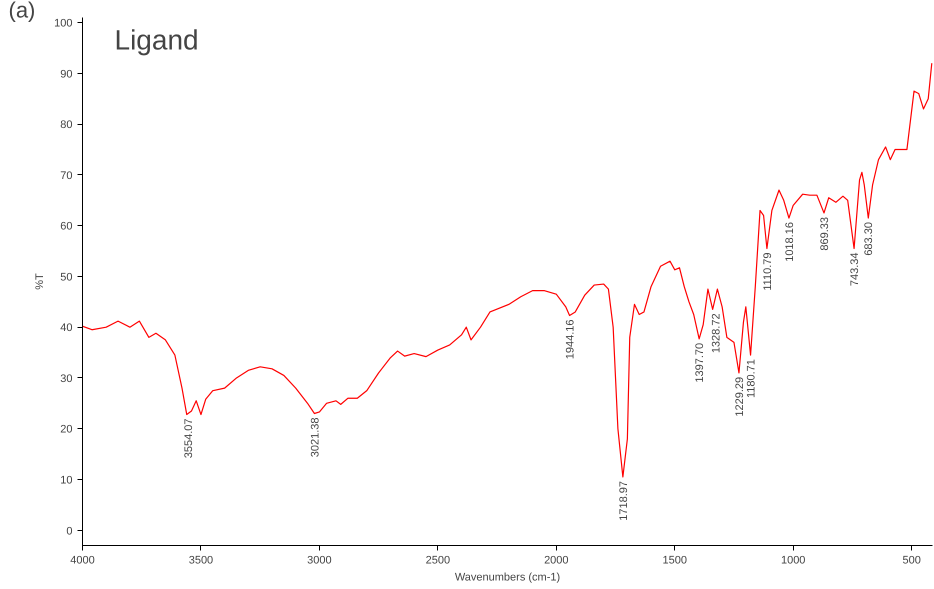 Image resolution: width=934 pixels, height=589 pixels. I want to click on annotation: 1718.97, so click(624, 500).